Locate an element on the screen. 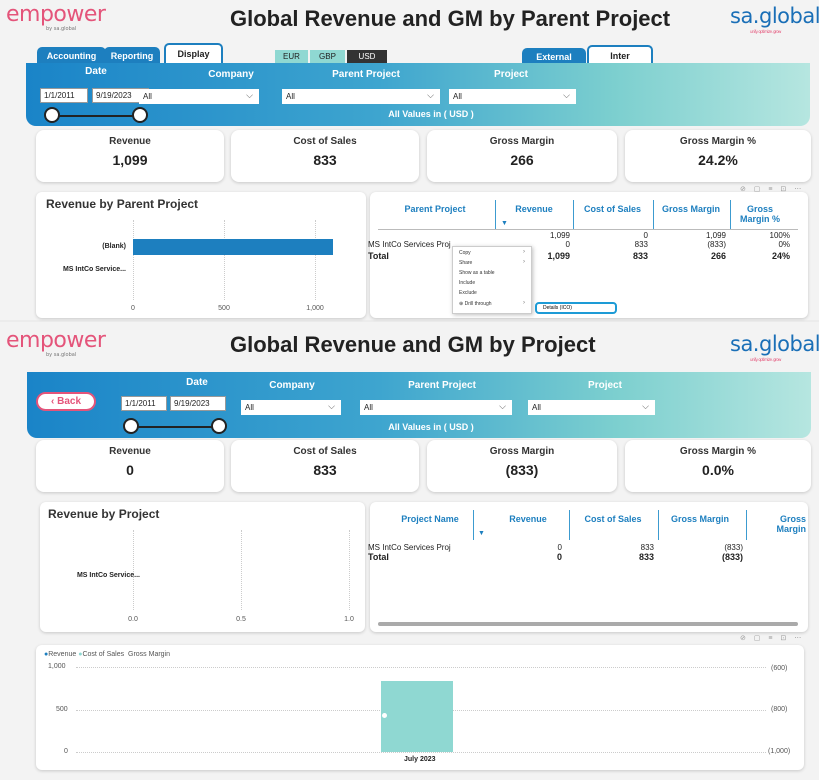 The height and width of the screenshot is (780, 819). total-label: Total is located at coordinates (378, 256).